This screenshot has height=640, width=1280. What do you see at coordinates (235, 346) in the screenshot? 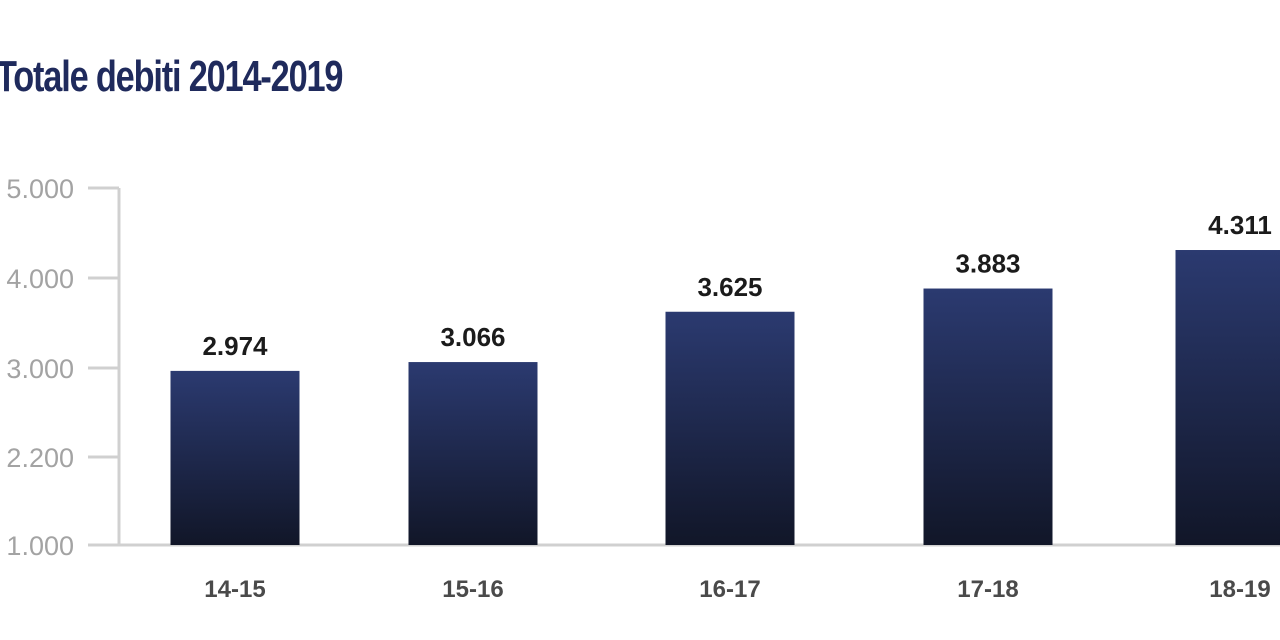
I see `data-label: 2.974` at bounding box center [235, 346].